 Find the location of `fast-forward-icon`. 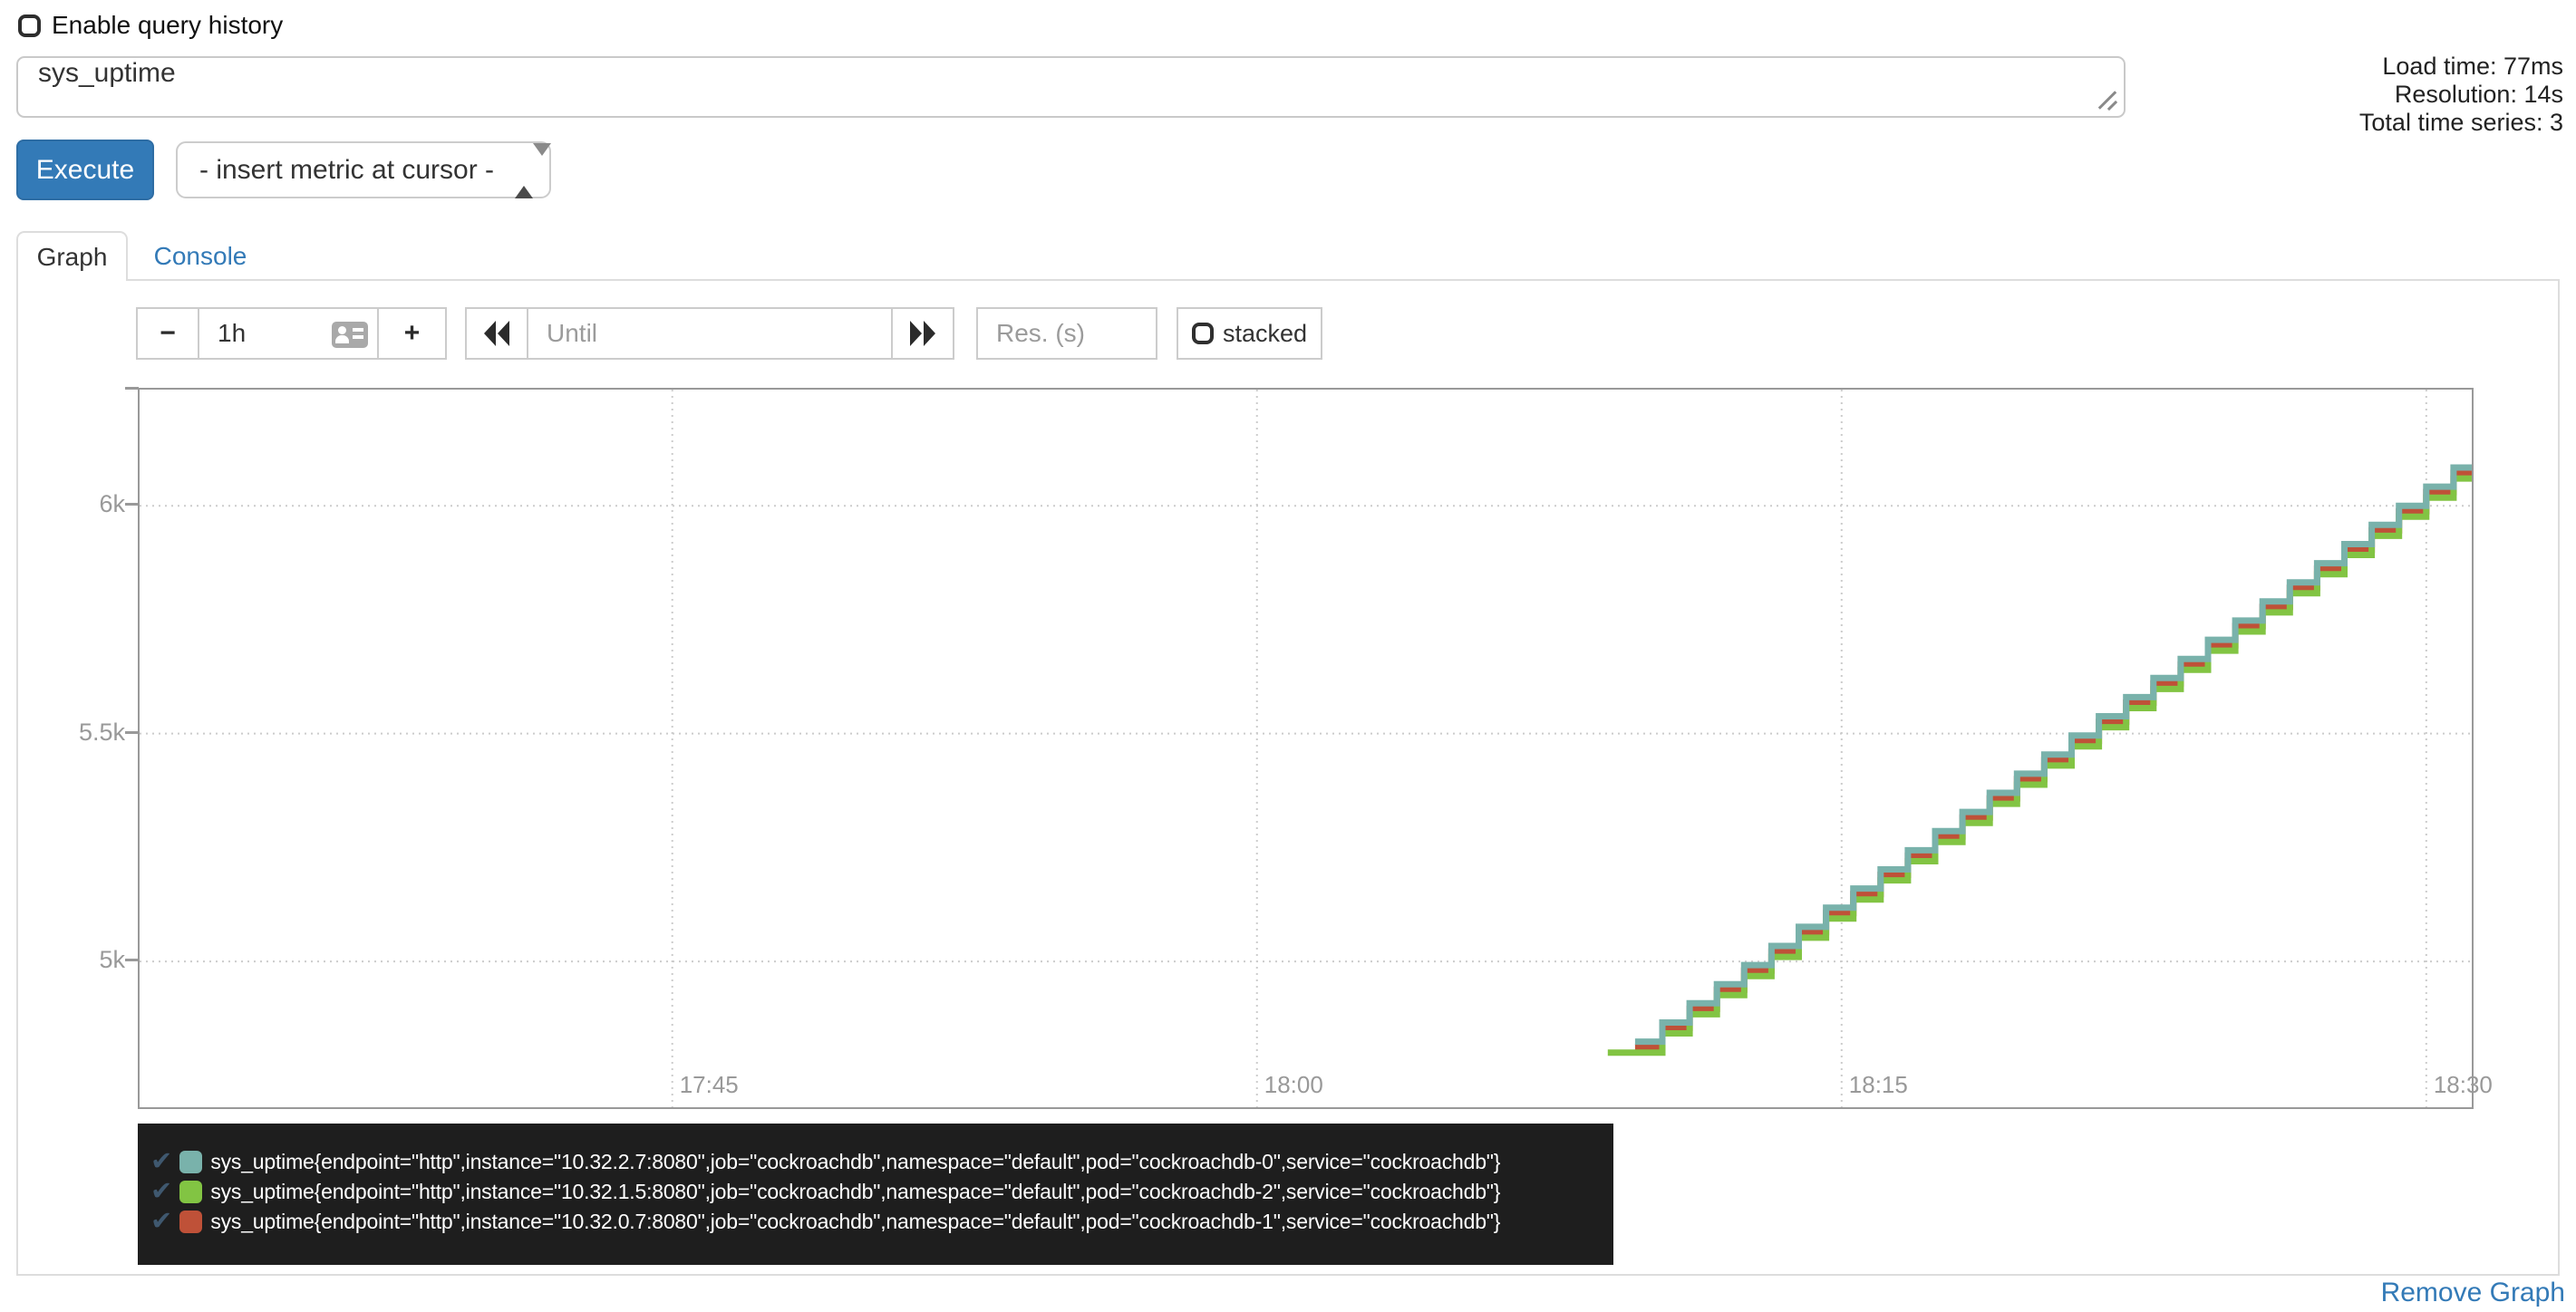

fast-forward-icon is located at coordinates (922, 334).